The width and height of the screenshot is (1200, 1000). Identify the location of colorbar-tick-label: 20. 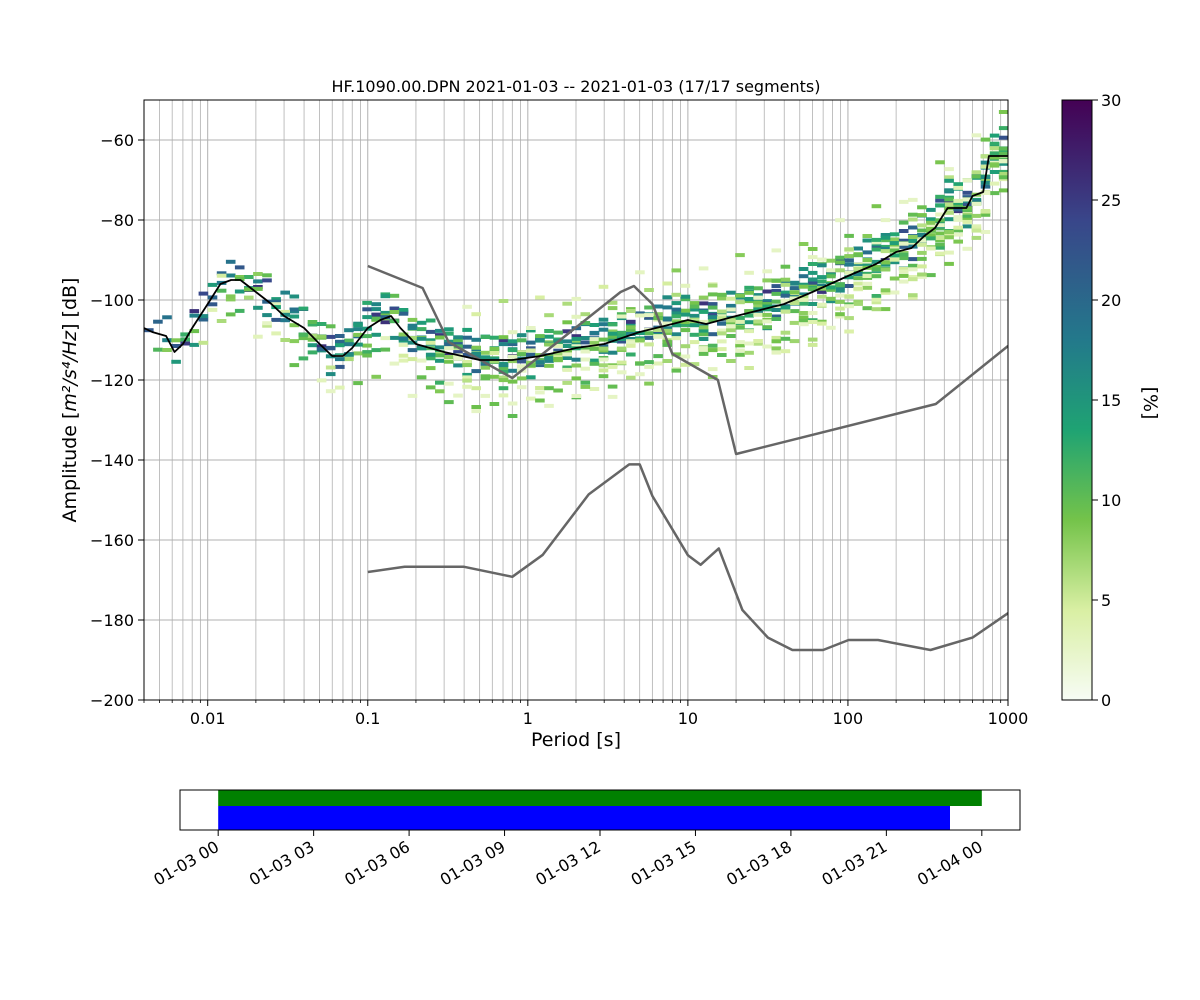
(1111, 300).